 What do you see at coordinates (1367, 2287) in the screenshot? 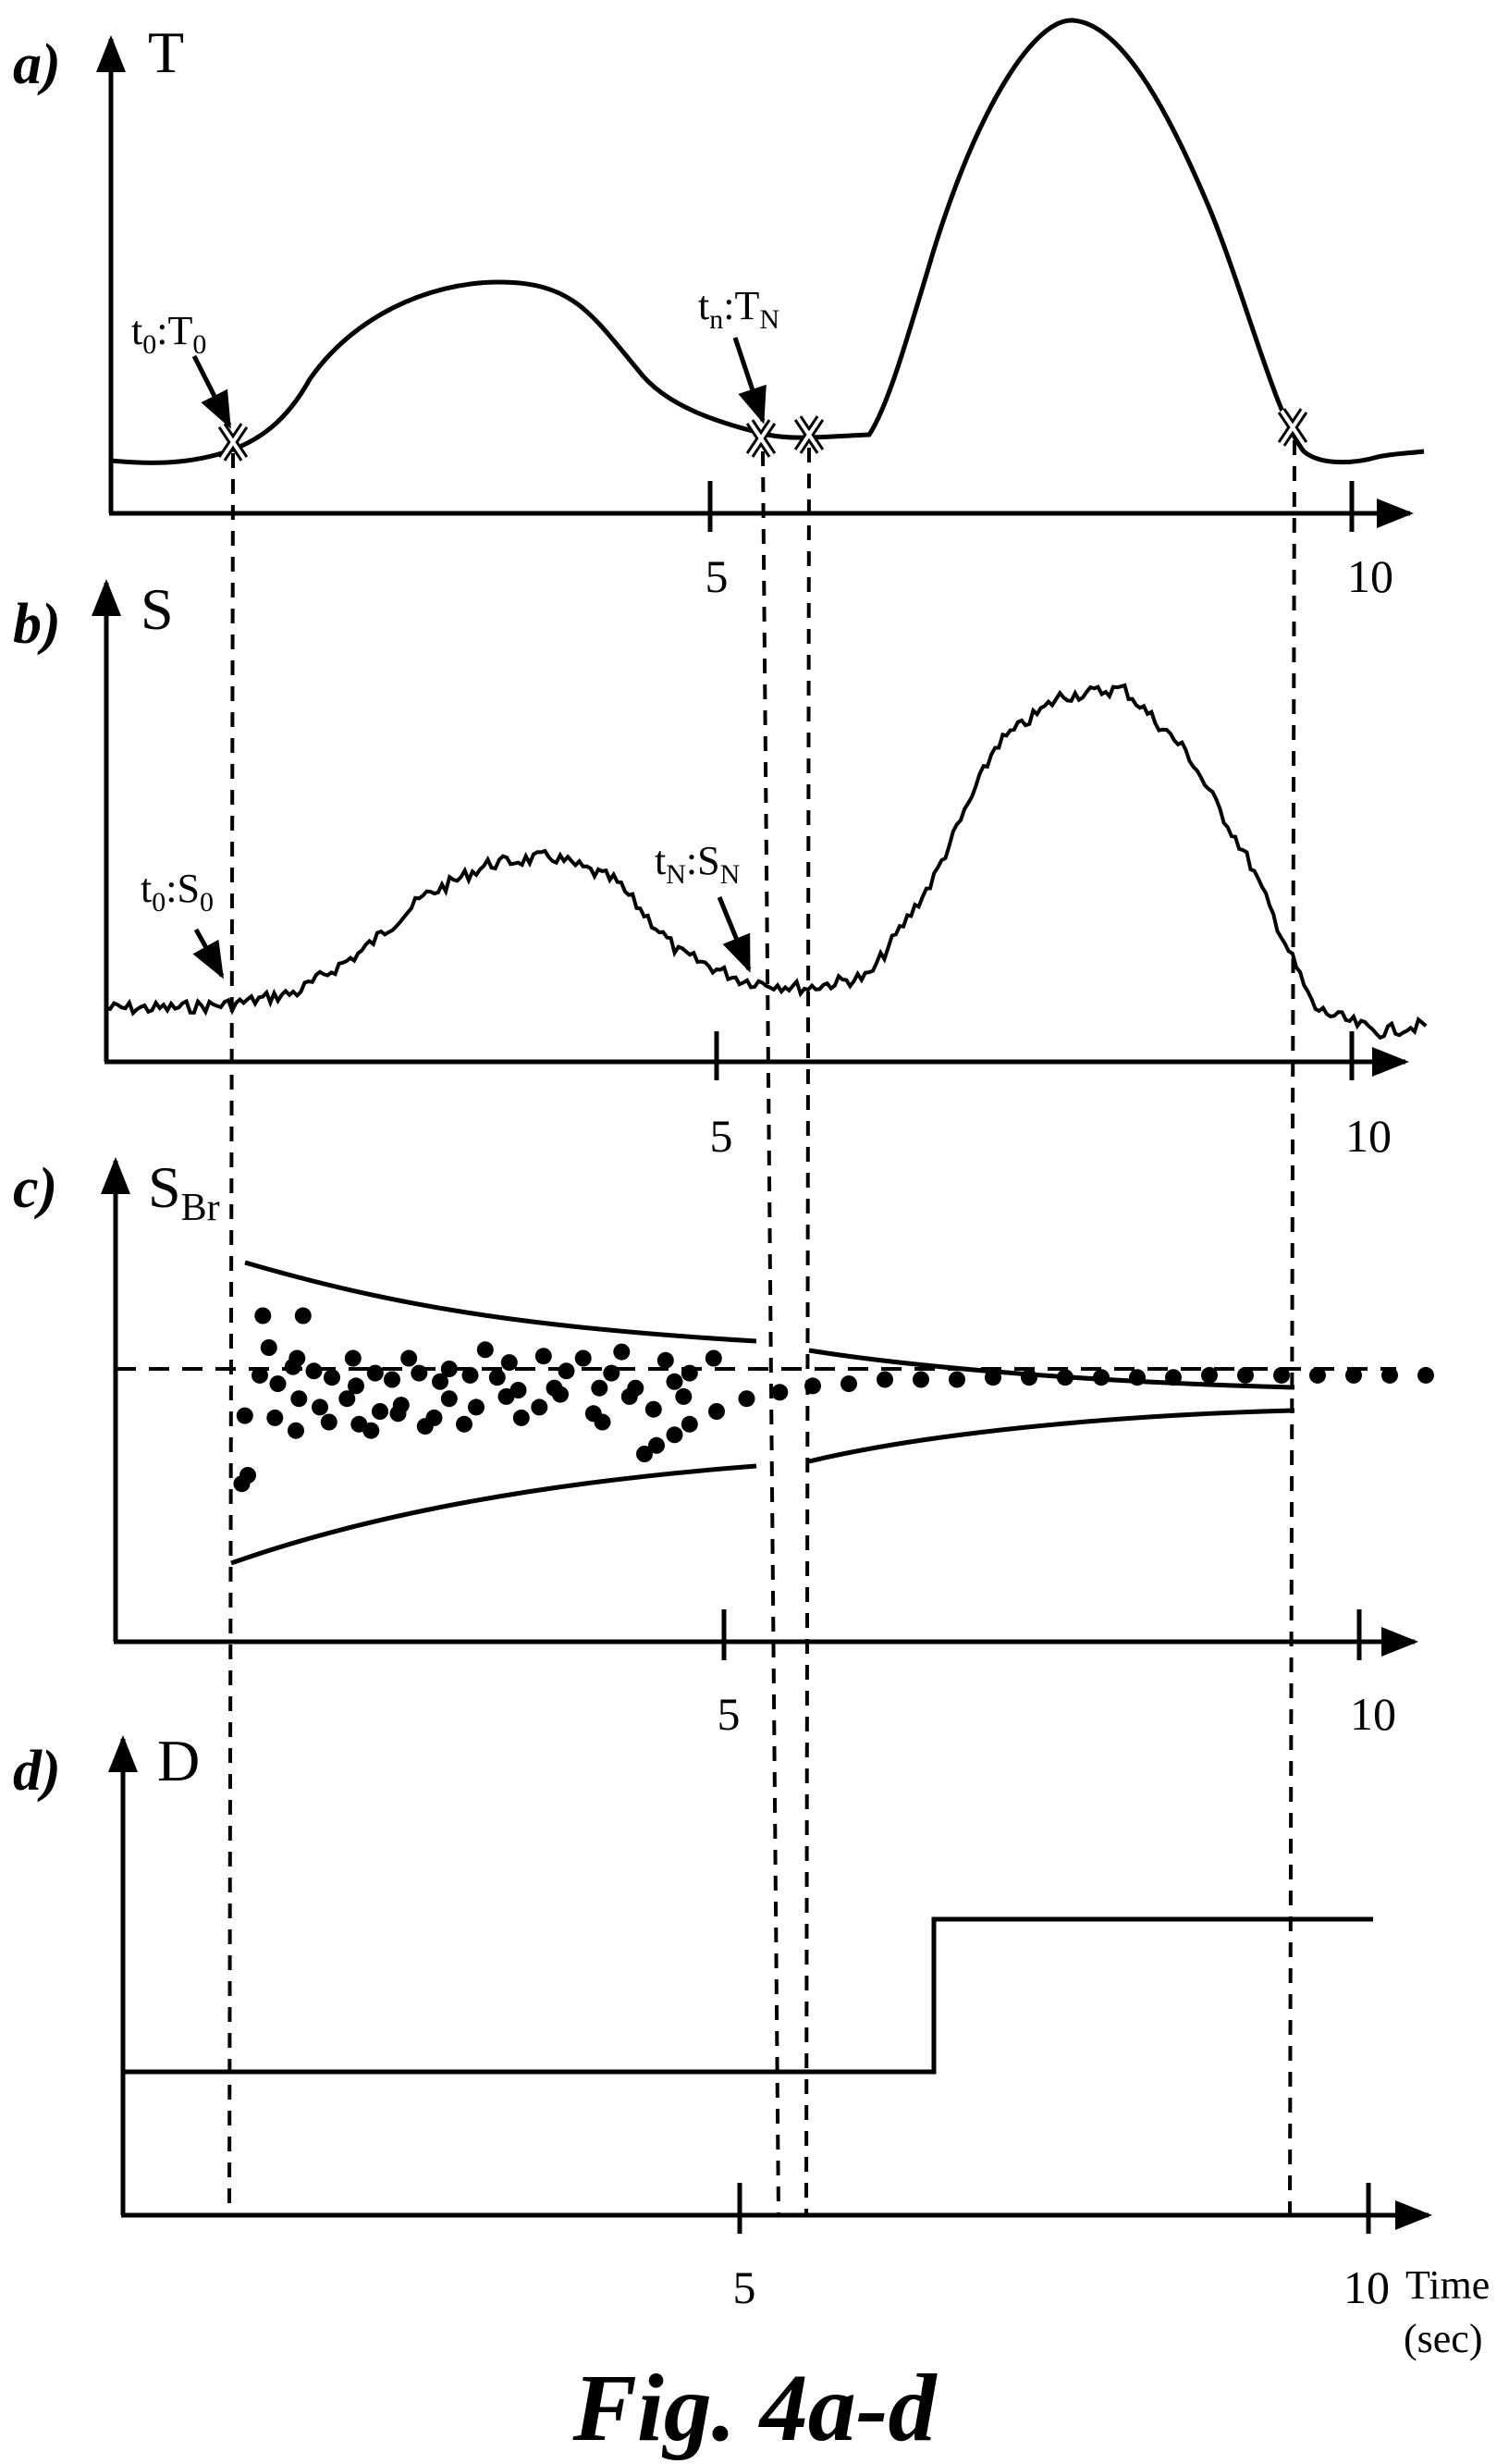
I see `panel-d-tick-label-10: 10` at bounding box center [1367, 2287].